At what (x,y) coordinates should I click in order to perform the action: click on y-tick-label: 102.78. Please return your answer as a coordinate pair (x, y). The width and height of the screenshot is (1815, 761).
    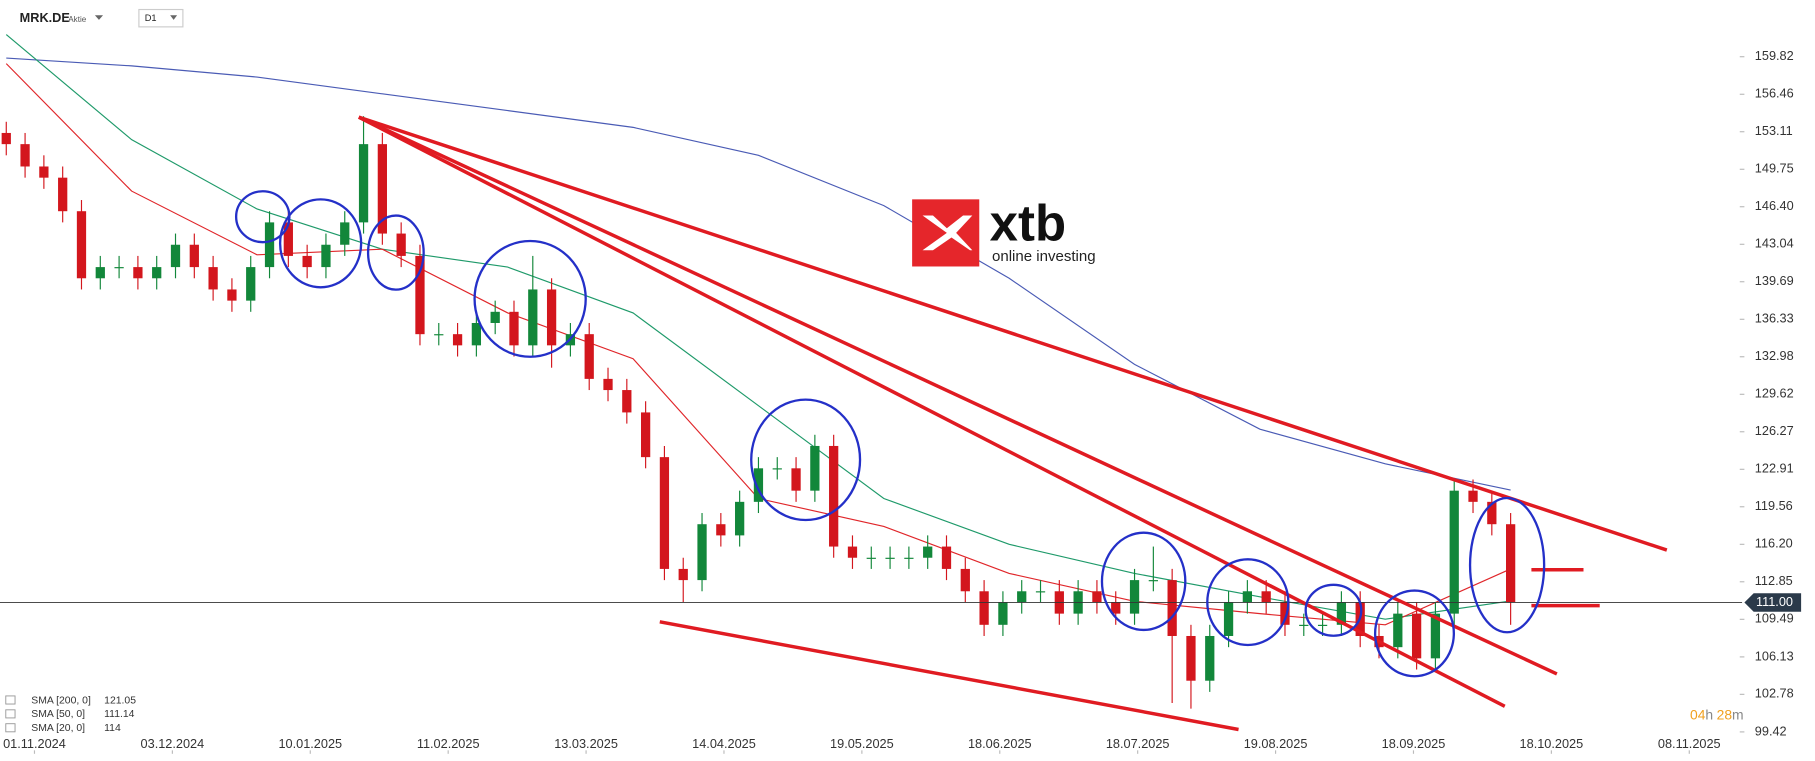
    Looking at the image, I should click on (1774, 693).